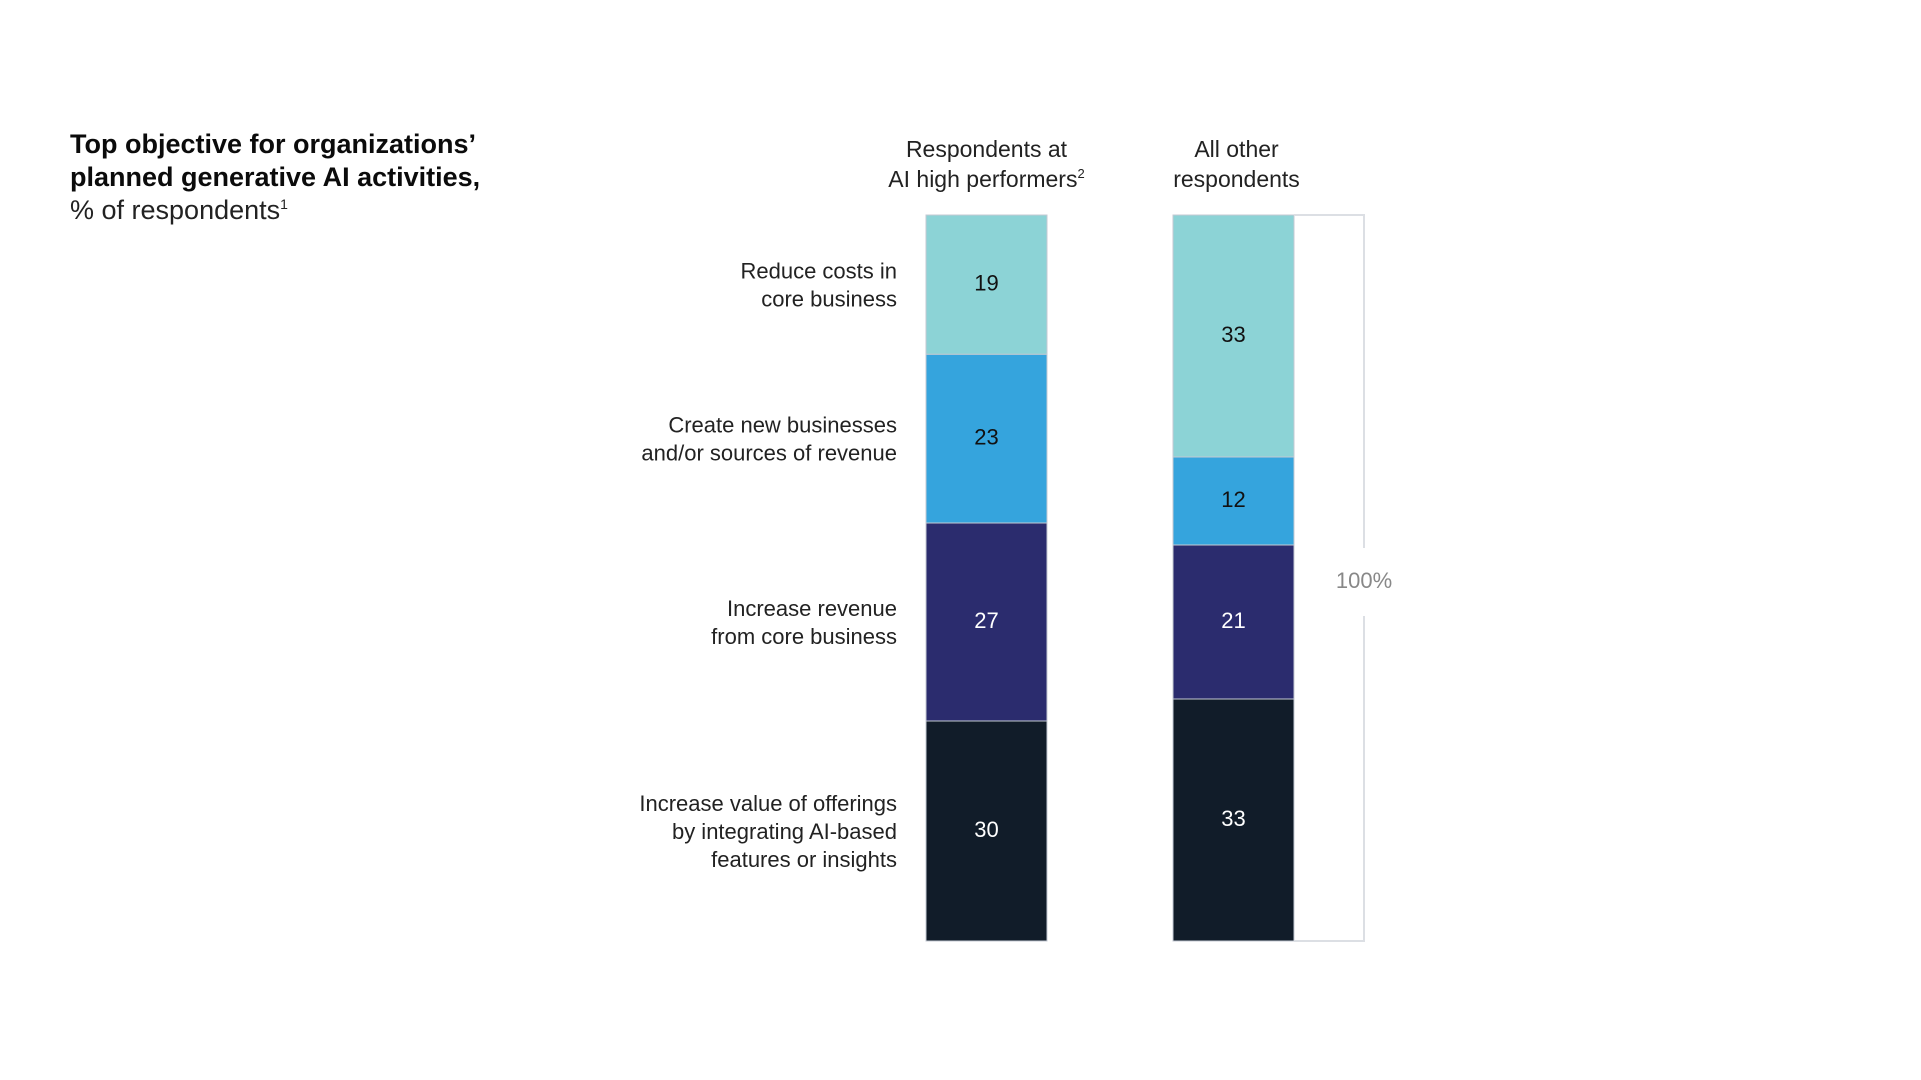  Describe the element at coordinates (812, 608) in the screenshot. I see `category-label-2-line-0: Increase revenue` at that location.